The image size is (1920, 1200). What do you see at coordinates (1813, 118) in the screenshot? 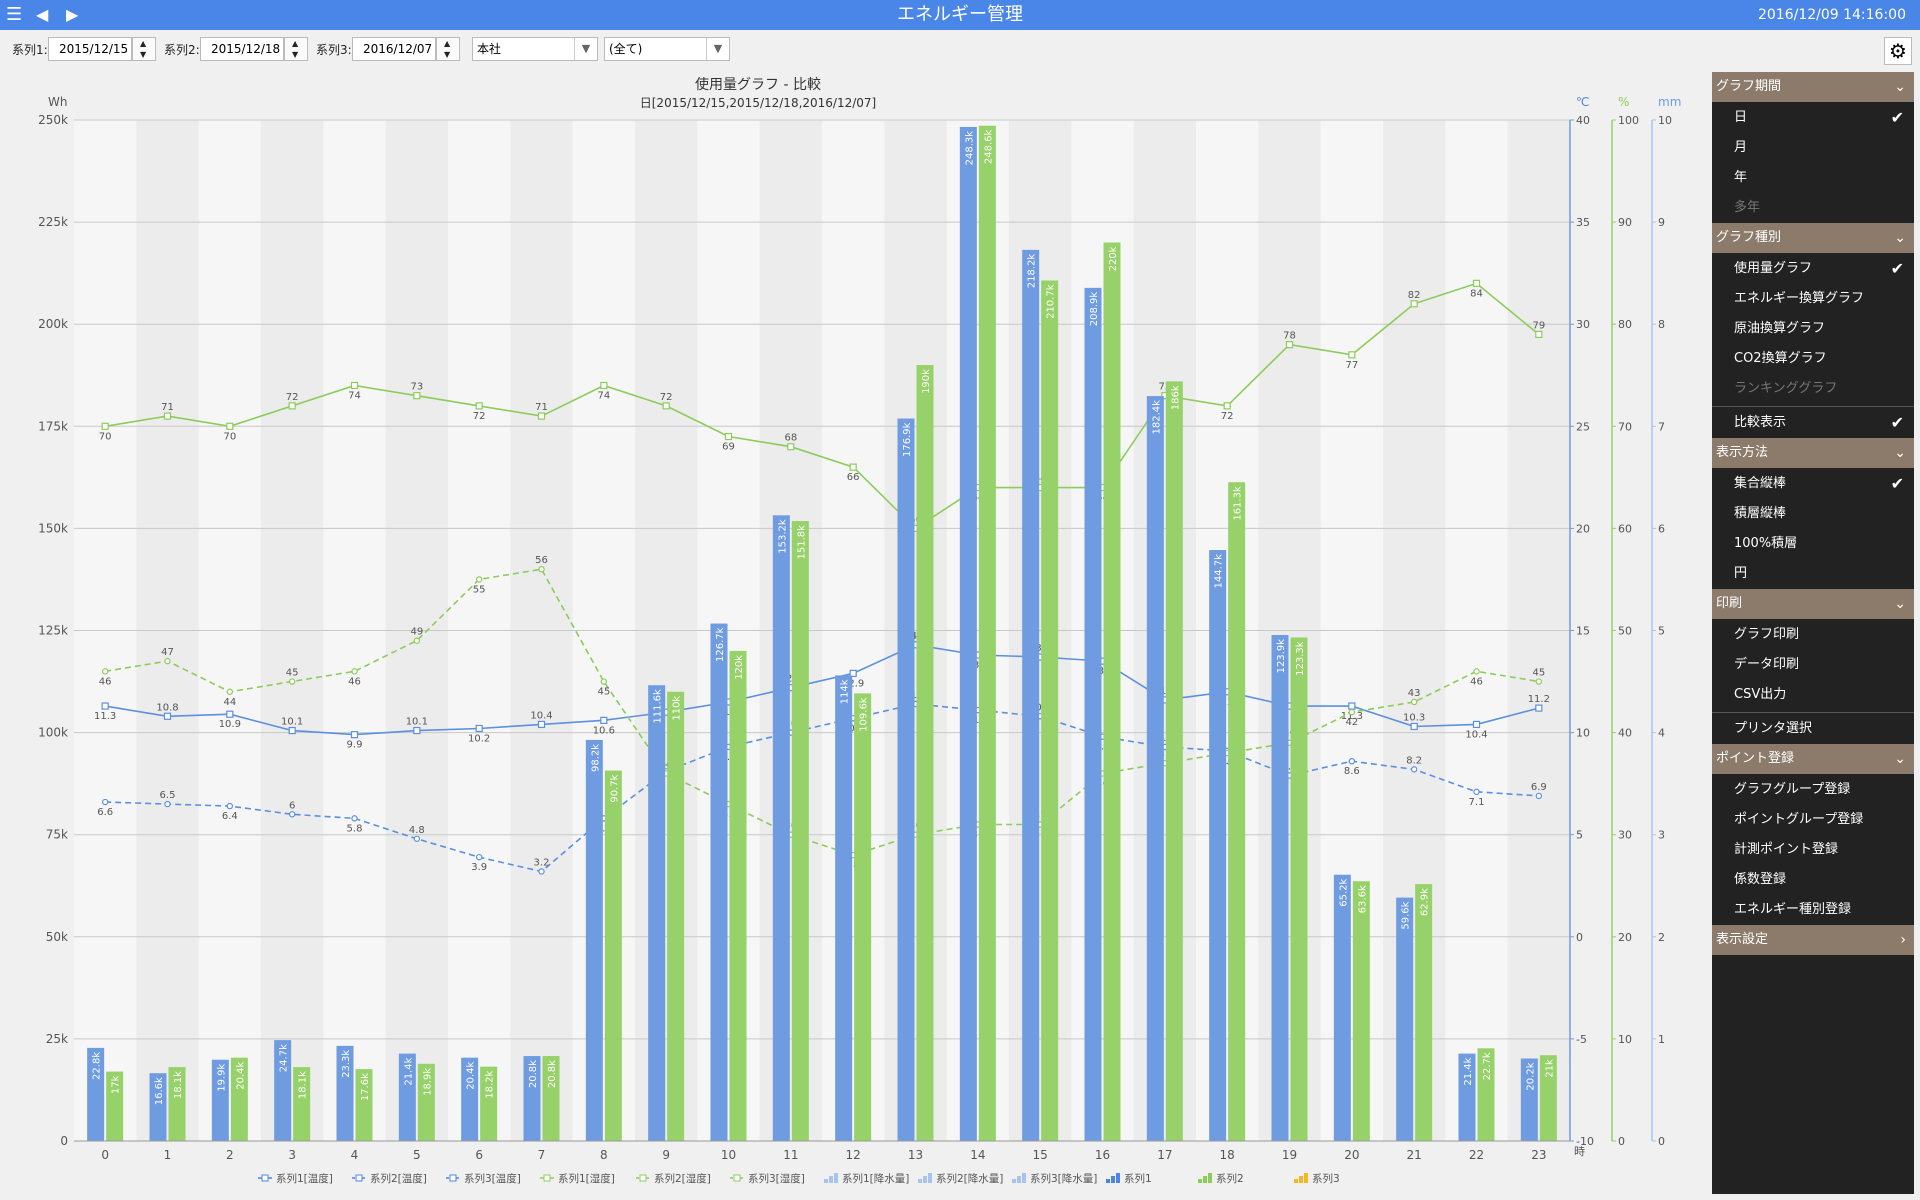
I see `sidebar-item: 日 ✔` at bounding box center [1813, 118].